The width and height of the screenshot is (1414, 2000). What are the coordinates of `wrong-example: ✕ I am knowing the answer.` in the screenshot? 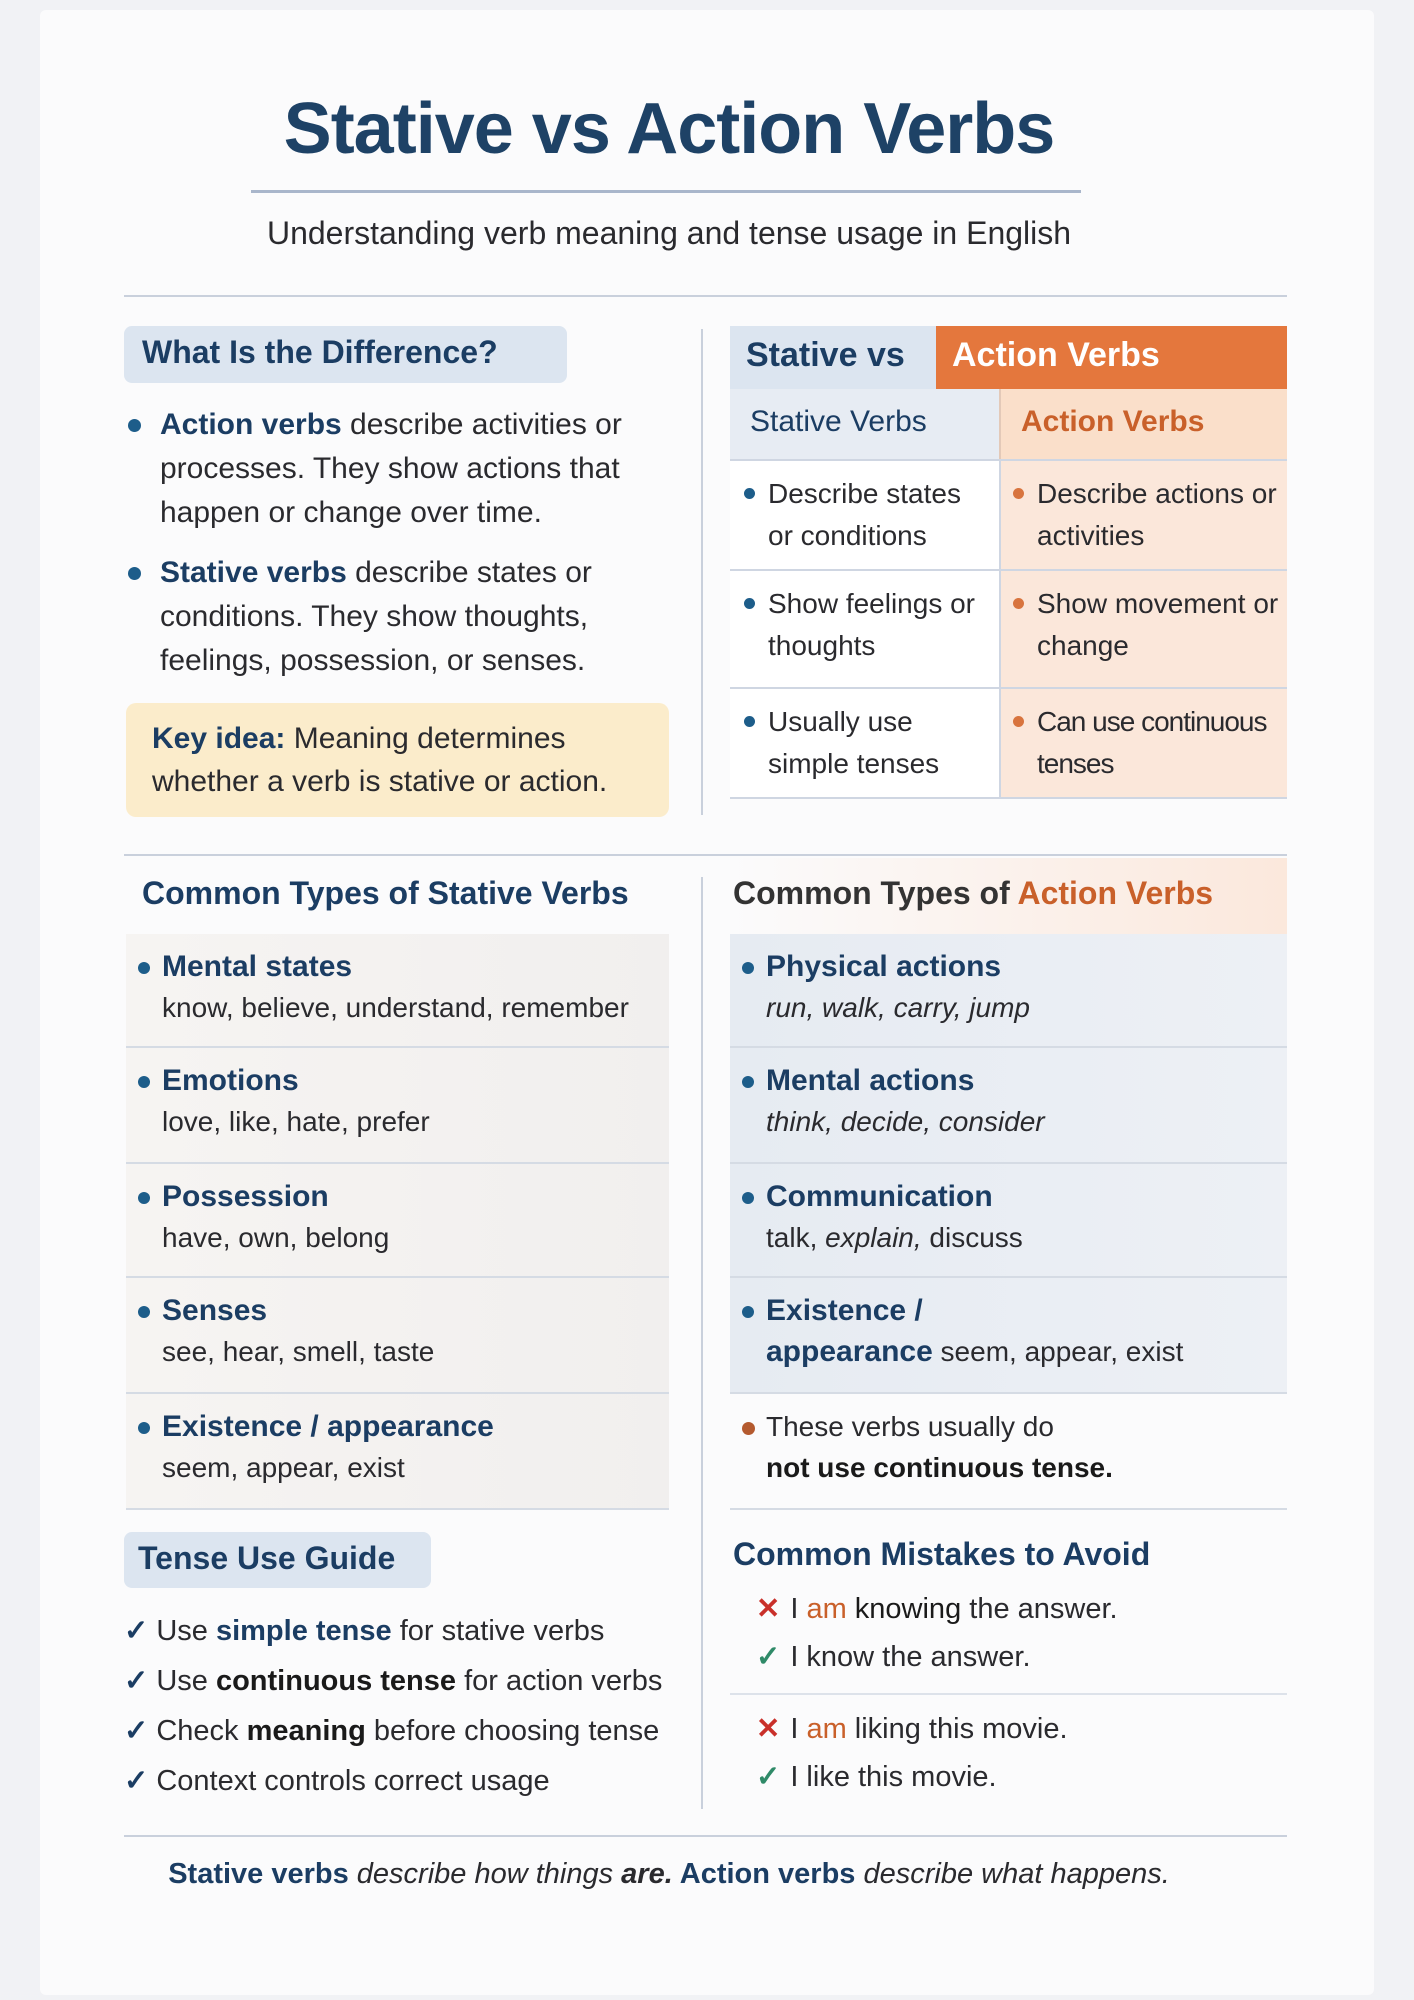 It's located at (937, 1609).